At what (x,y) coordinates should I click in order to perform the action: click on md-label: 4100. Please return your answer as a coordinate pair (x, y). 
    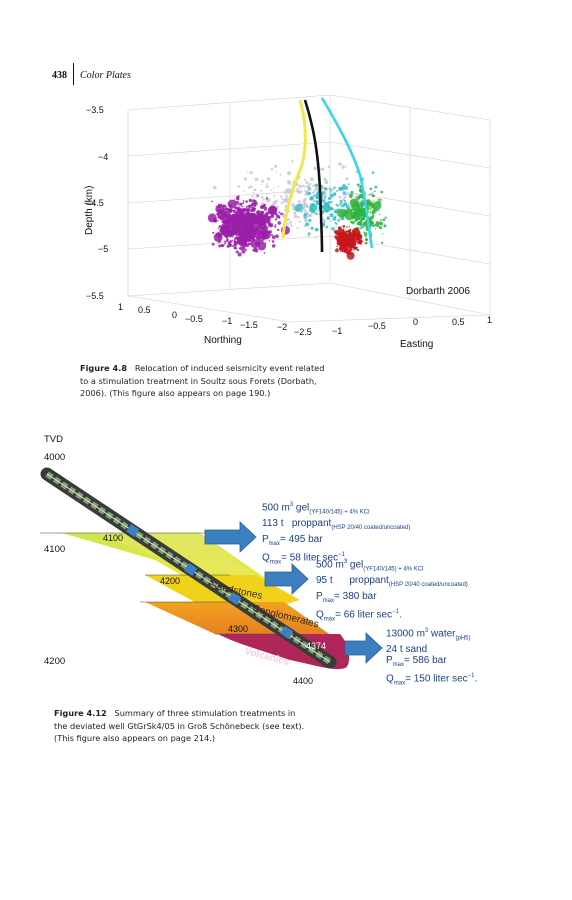
    Looking at the image, I should click on (113, 538).